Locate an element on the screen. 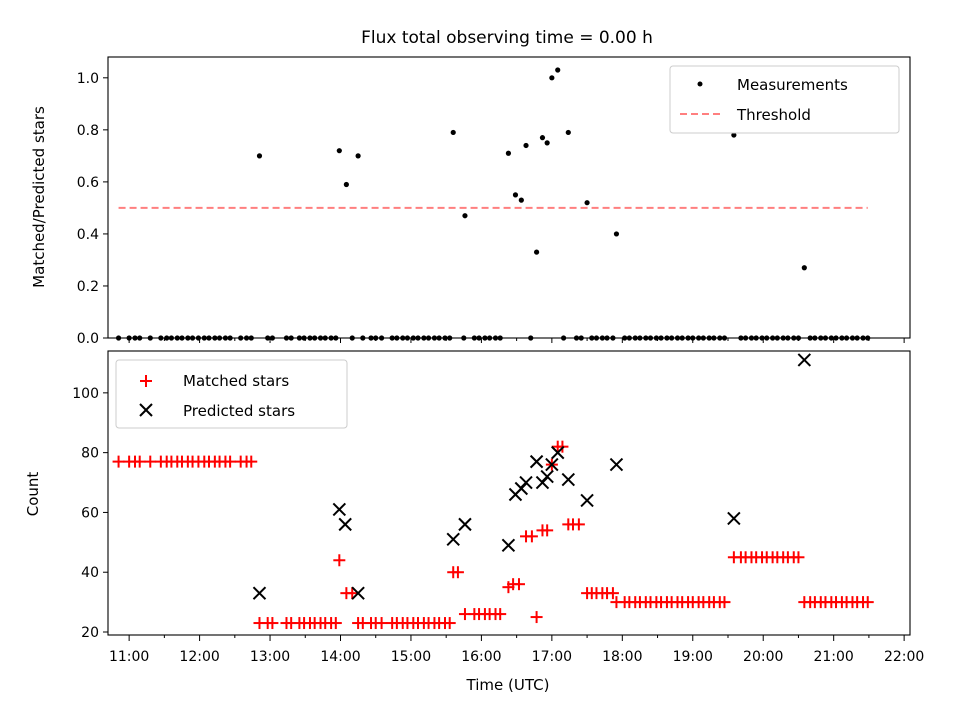 This screenshot has width=960, height=720. ratio-y-tick-label: 0.0 is located at coordinates (88, 339).